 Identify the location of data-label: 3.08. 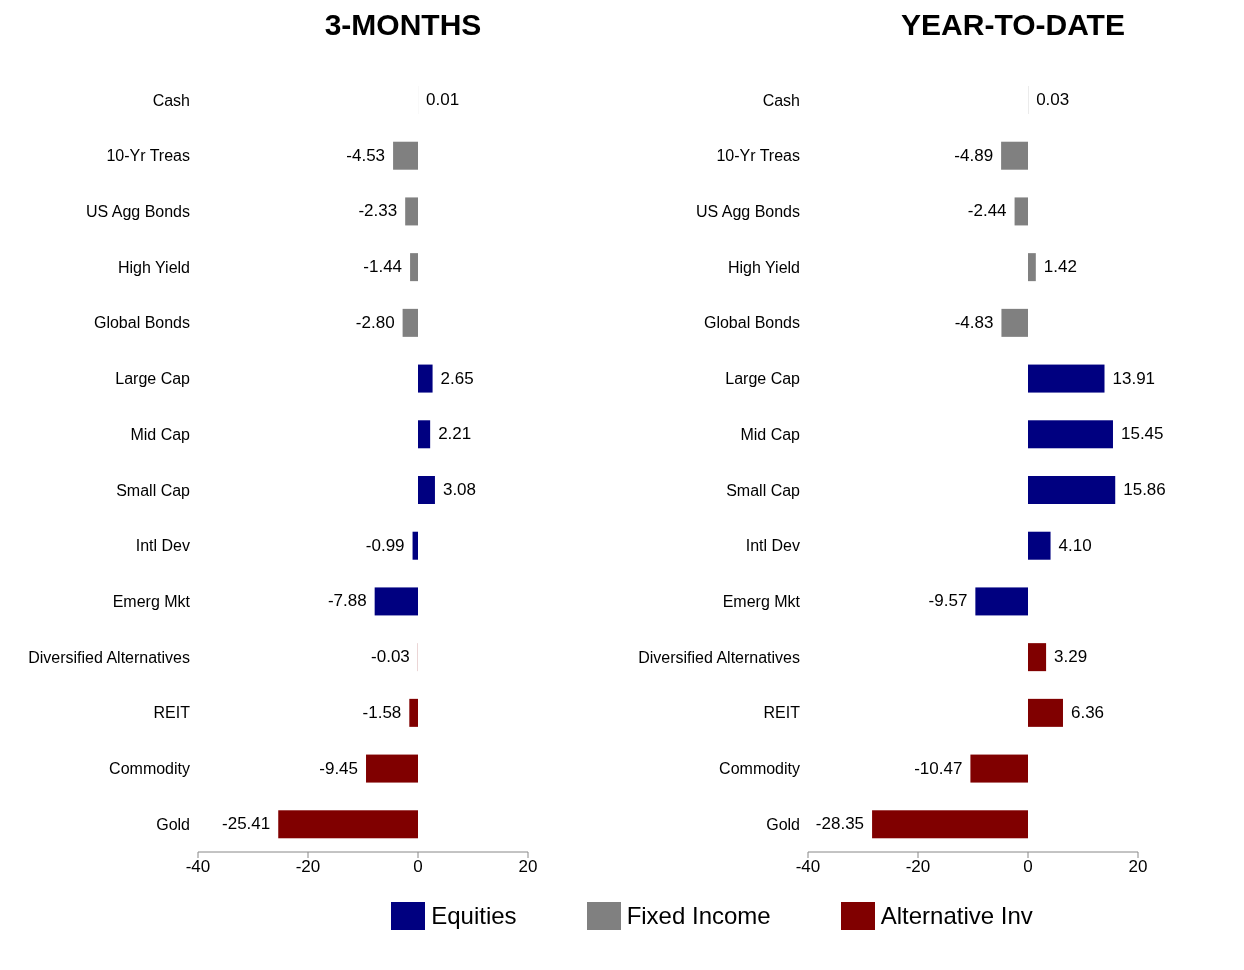
(459, 489).